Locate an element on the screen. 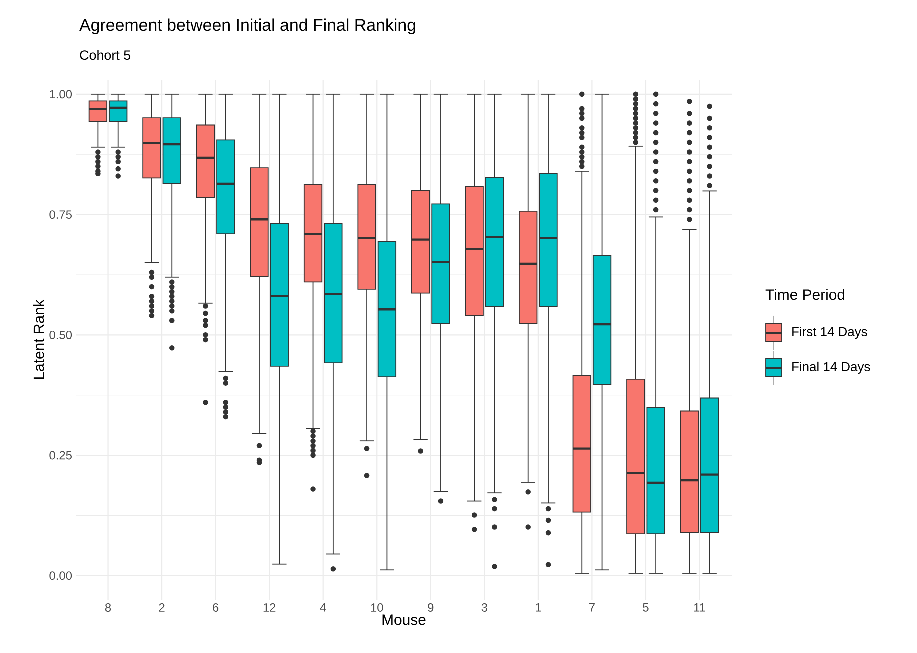 The height and width of the screenshot is (653, 917). x-tick-label: 3 is located at coordinates (485, 608).